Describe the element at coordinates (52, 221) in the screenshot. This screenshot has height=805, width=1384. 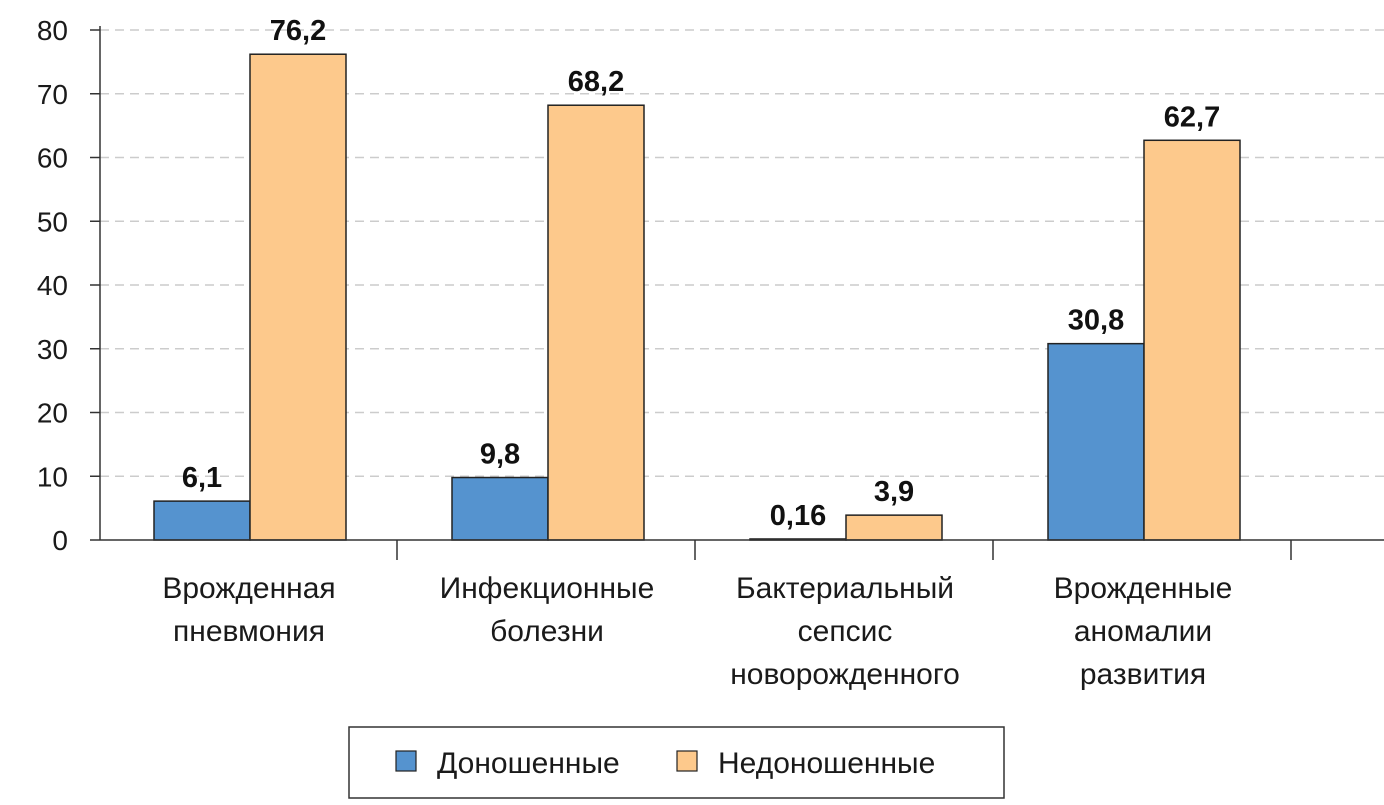
I see `y-tick-label: 50` at that location.